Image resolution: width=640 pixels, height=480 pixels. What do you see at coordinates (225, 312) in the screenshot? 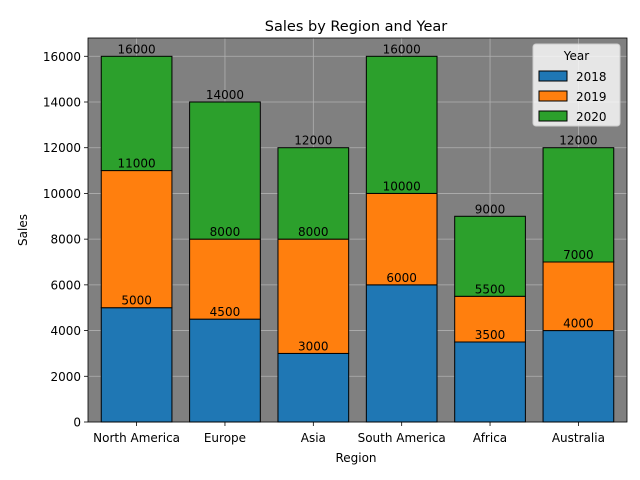
I see `data-label: 4500` at bounding box center [225, 312].